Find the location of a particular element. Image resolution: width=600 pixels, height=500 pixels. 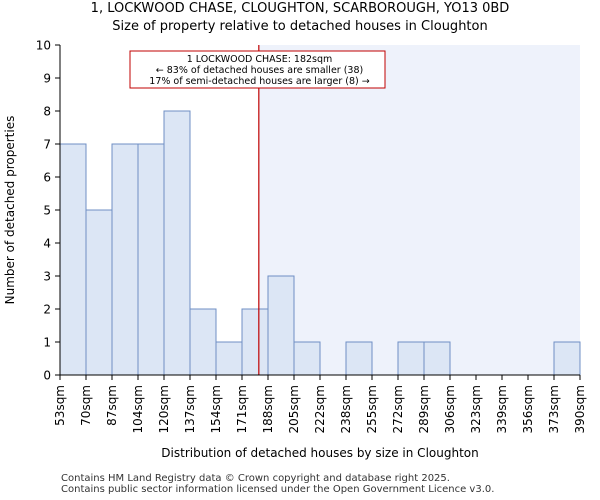

x-tick-label: 306sqm is located at coordinates (450, 409).